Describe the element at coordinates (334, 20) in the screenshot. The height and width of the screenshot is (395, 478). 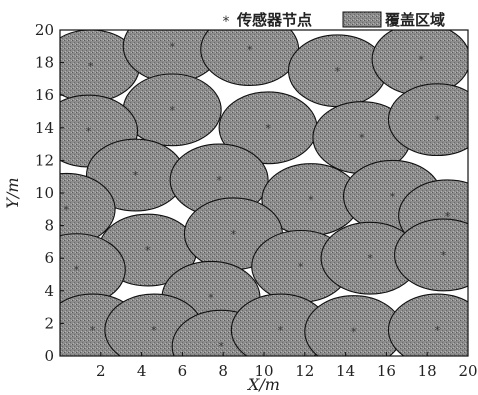
I see `legend: * 传感器节点 覆盖区域` at that location.